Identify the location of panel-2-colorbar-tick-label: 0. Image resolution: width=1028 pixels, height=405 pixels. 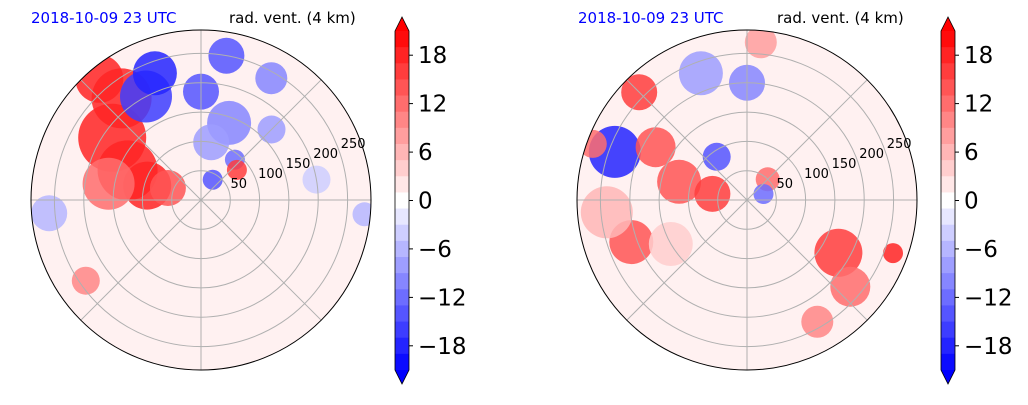
(971, 202).